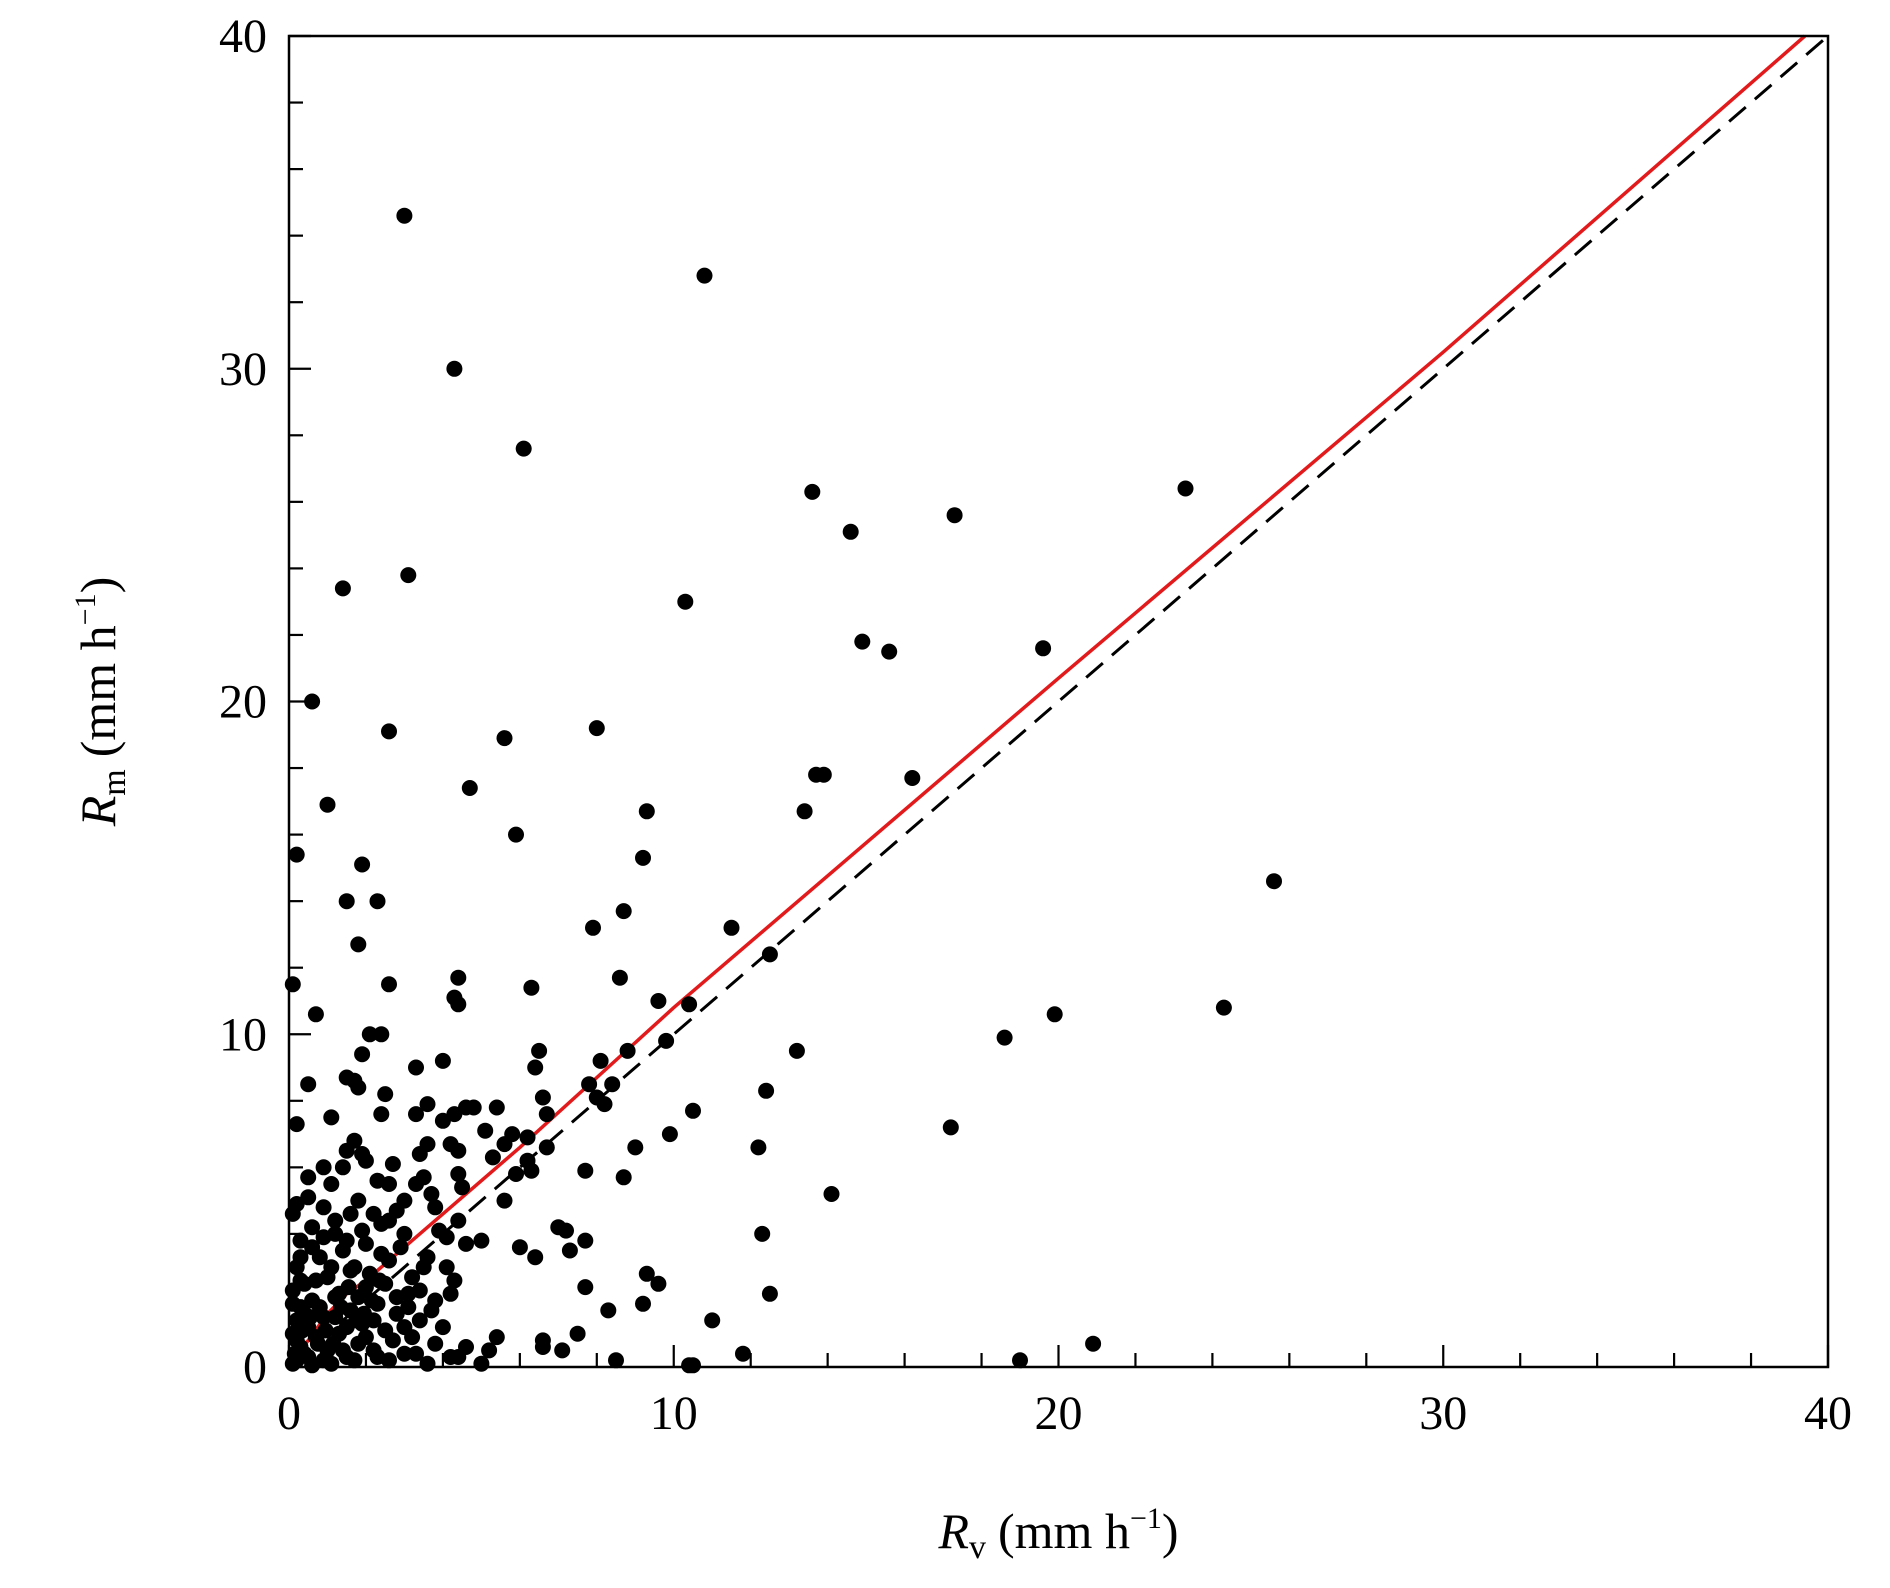 This screenshot has width=1890, height=1588. What do you see at coordinates (1828, 1413) in the screenshot?
I see `x-tick-label: 40` at bounding box center [1828, 1413].